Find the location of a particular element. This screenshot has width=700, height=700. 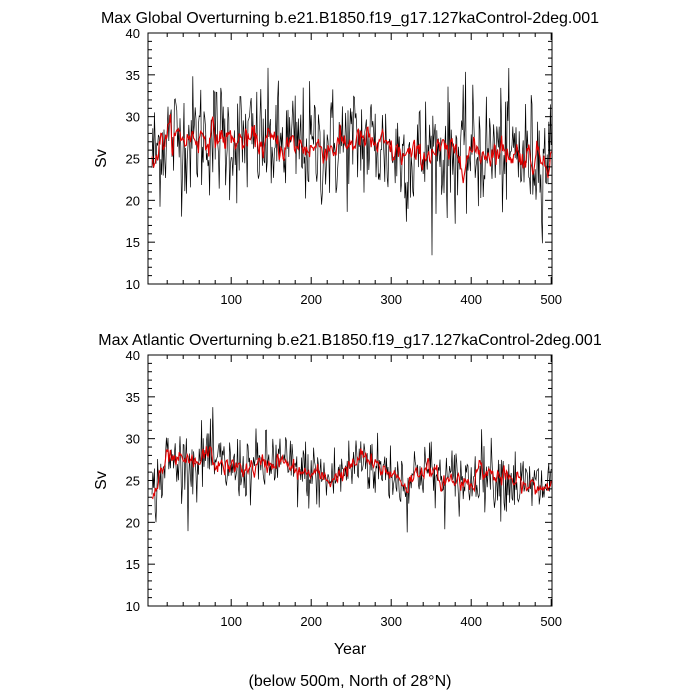

x-axis-label: Year is located at coordinates (350, 649).